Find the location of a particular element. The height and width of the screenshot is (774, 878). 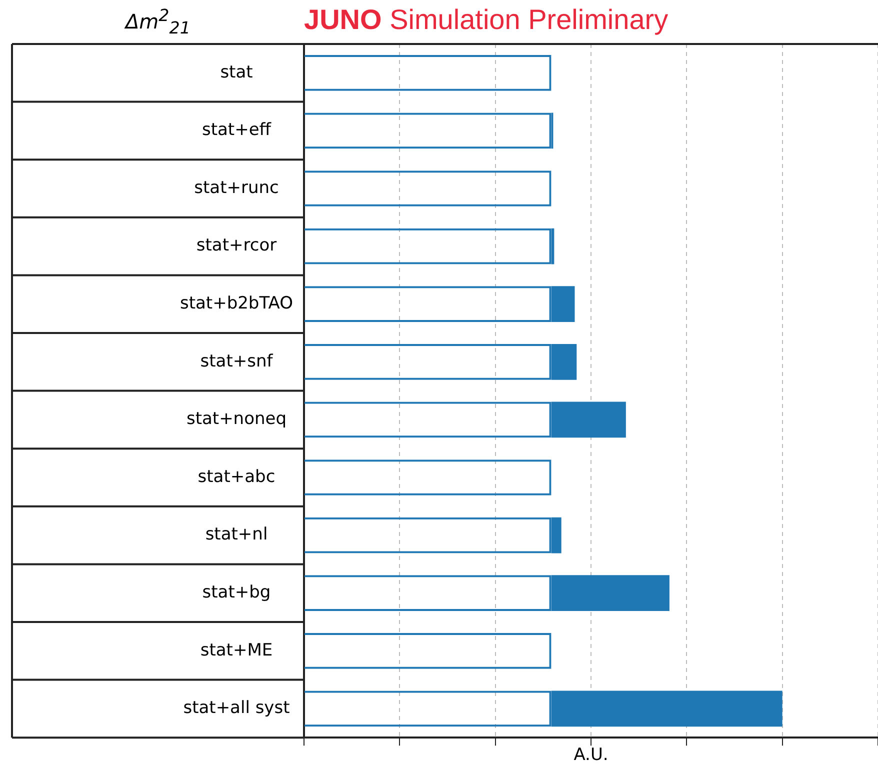

y-tick-label: stat+rcor is located at coordinates (236, 246).